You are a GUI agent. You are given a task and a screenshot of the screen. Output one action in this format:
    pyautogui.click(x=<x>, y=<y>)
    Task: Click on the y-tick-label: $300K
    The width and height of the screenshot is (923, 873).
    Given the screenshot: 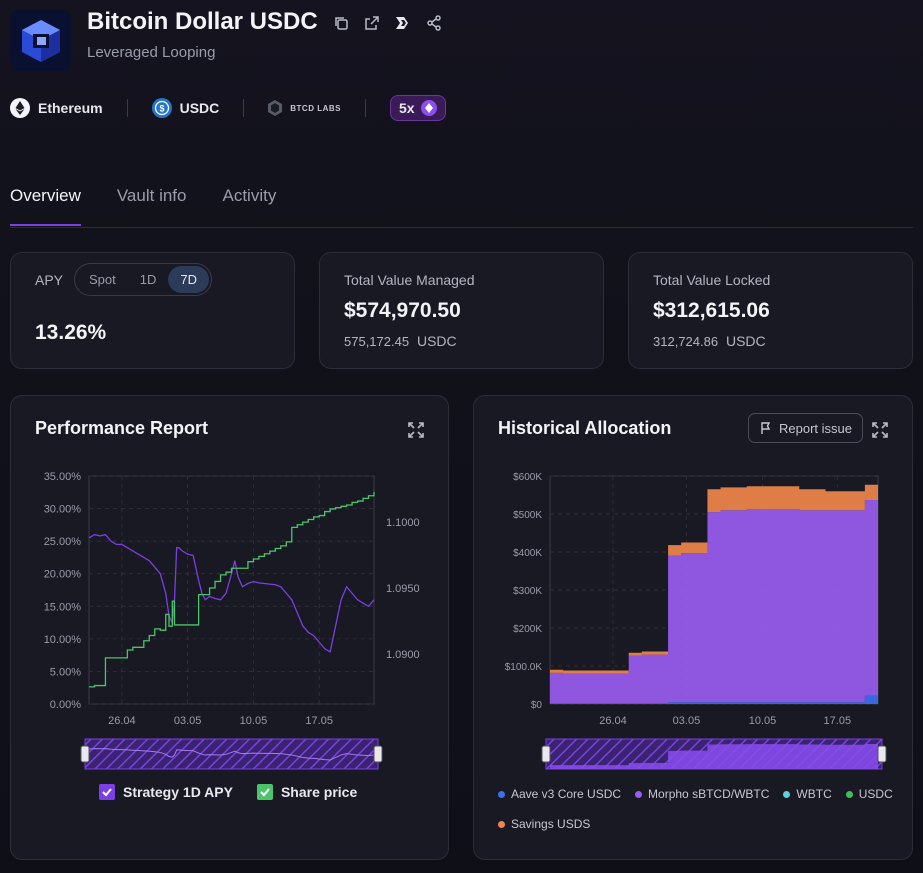 What is the action you would take?
    pyautogui.click(x=527, y=591)
    